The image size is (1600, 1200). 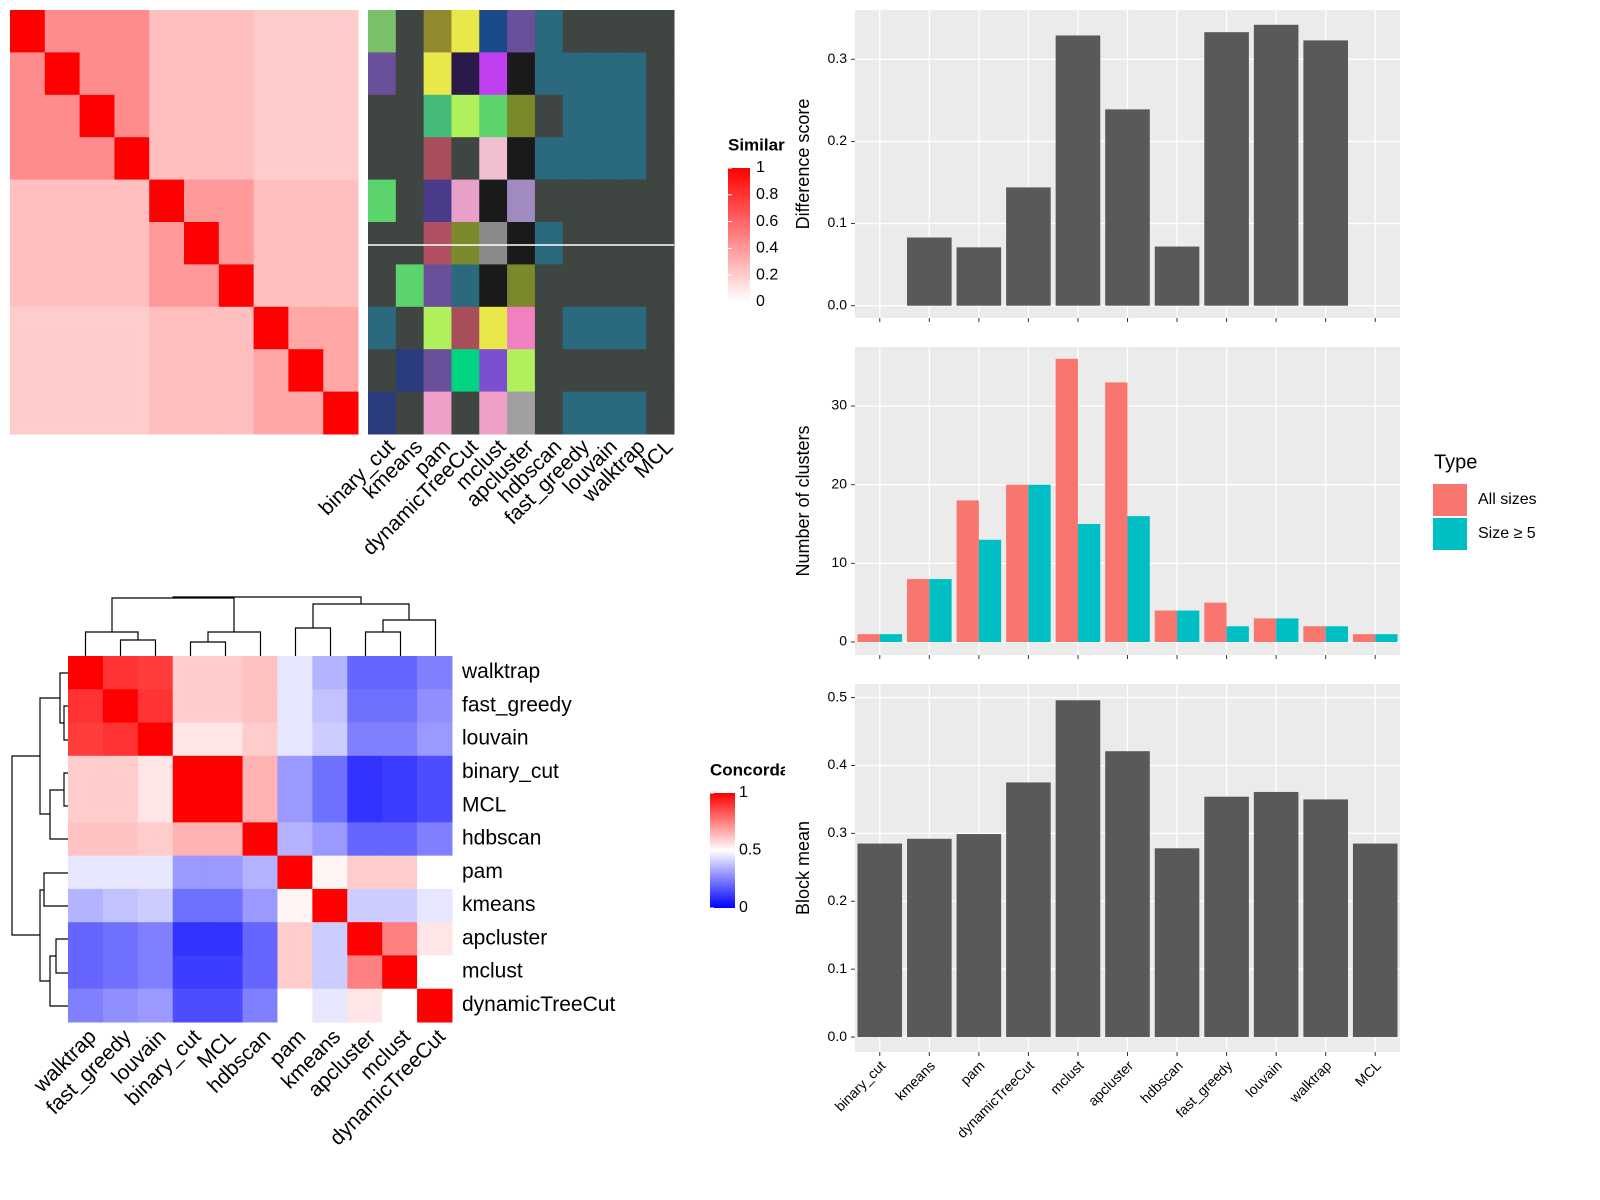 I want to click on y-tick-label: 0.2, so click(x=838, y=900).